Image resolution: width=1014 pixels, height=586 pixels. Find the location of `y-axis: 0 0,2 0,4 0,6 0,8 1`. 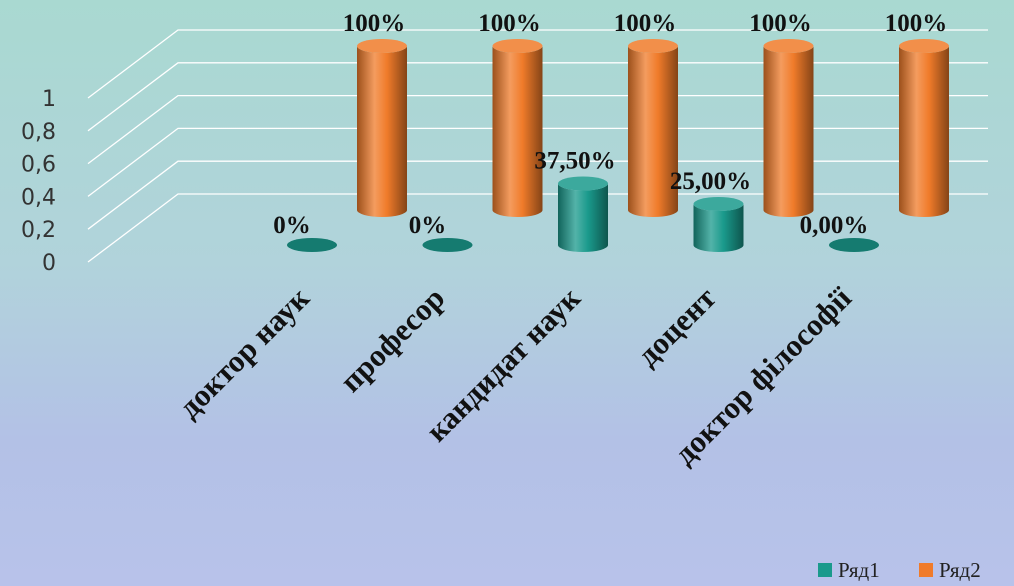

y-axis: 0 0,2 0,4 0,6 0,8 1 is located at coordinates (38, 181).